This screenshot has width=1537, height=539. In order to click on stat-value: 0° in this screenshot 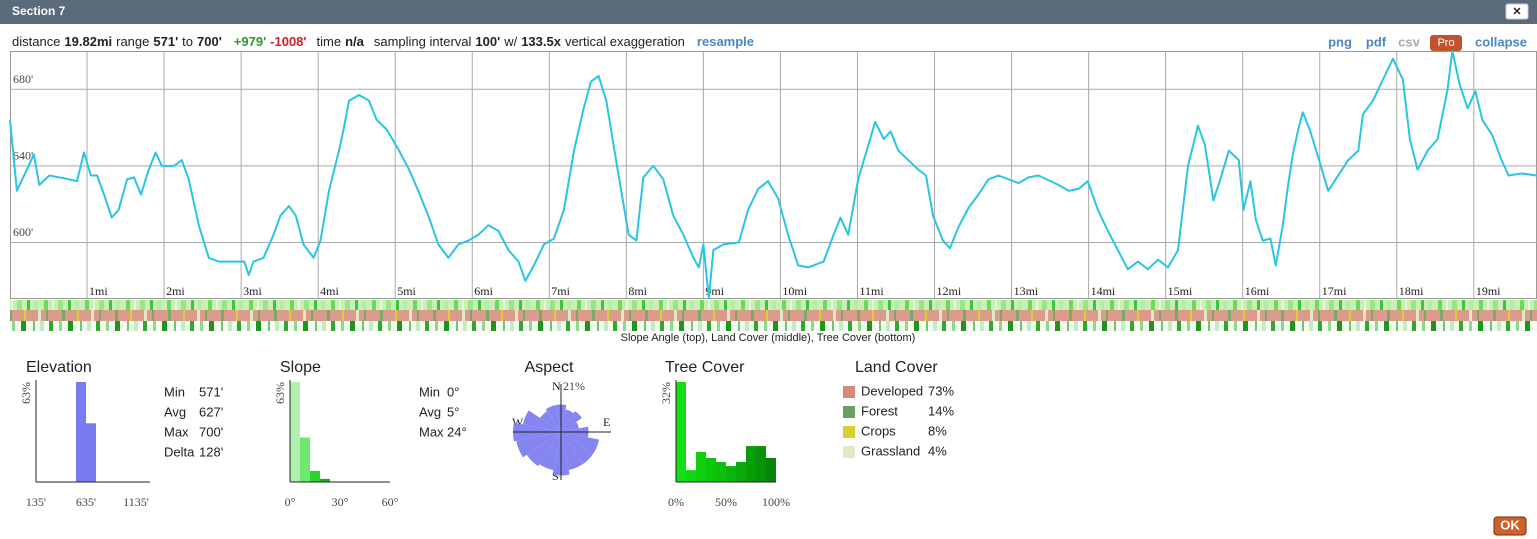, I will do `click(453, 391)`.